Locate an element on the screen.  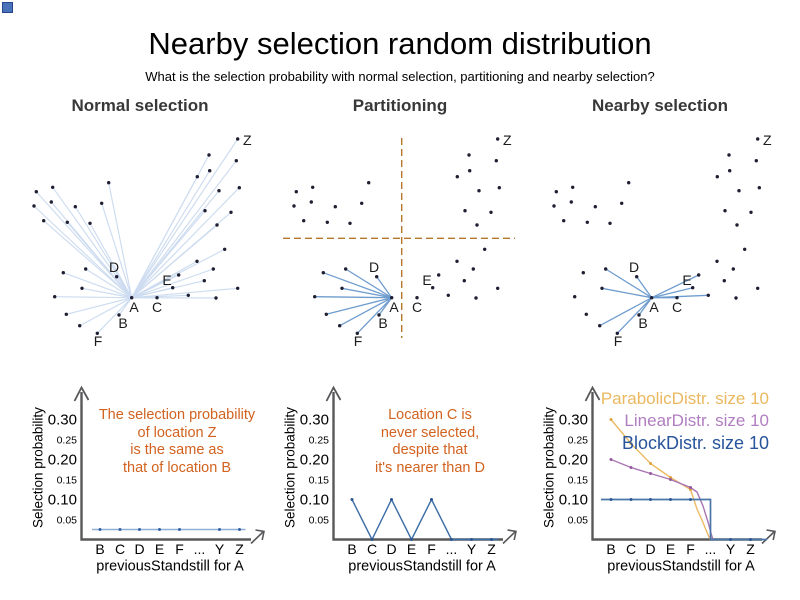
y-tick-label: 0.20 is located at coordinates (573, 460).